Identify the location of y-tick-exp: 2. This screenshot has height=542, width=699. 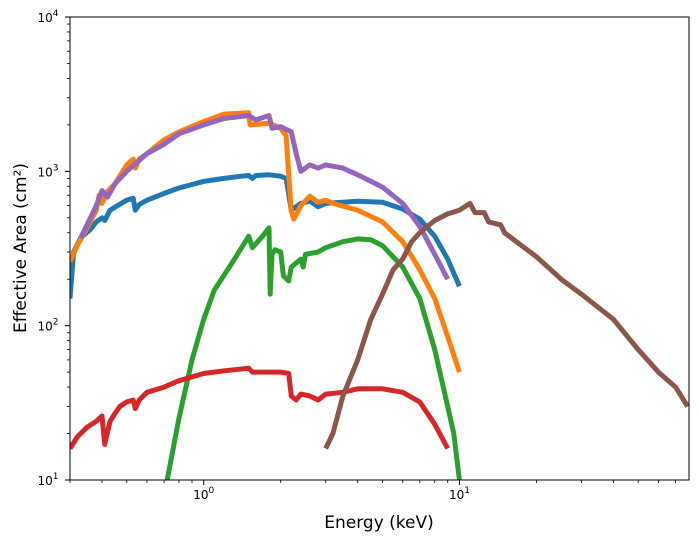
(56, 323).